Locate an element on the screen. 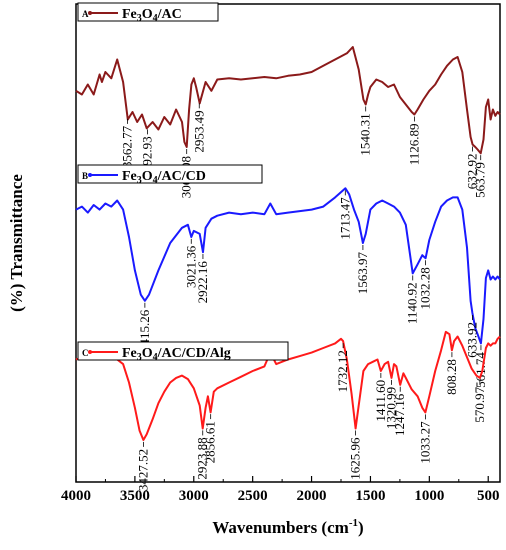 This screenshot has width=506, height=550. x-tick-label: 2000 is located at coordinates (312, 496).